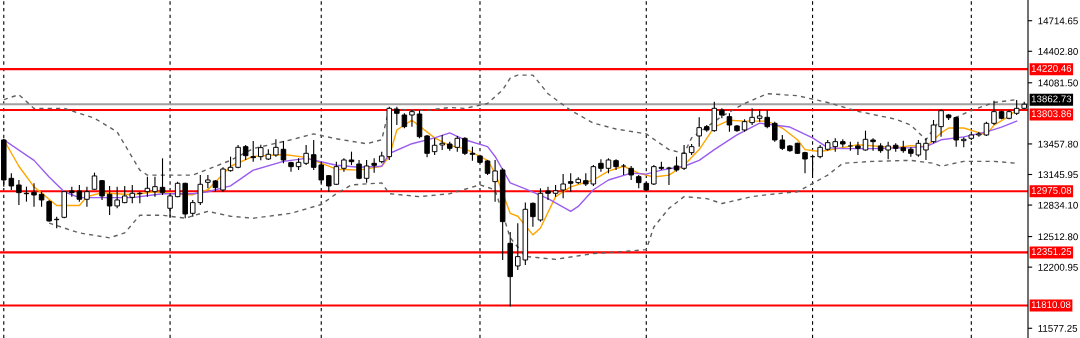  I want to click on ref-line-label: 12351.25, so click(1051, 252).